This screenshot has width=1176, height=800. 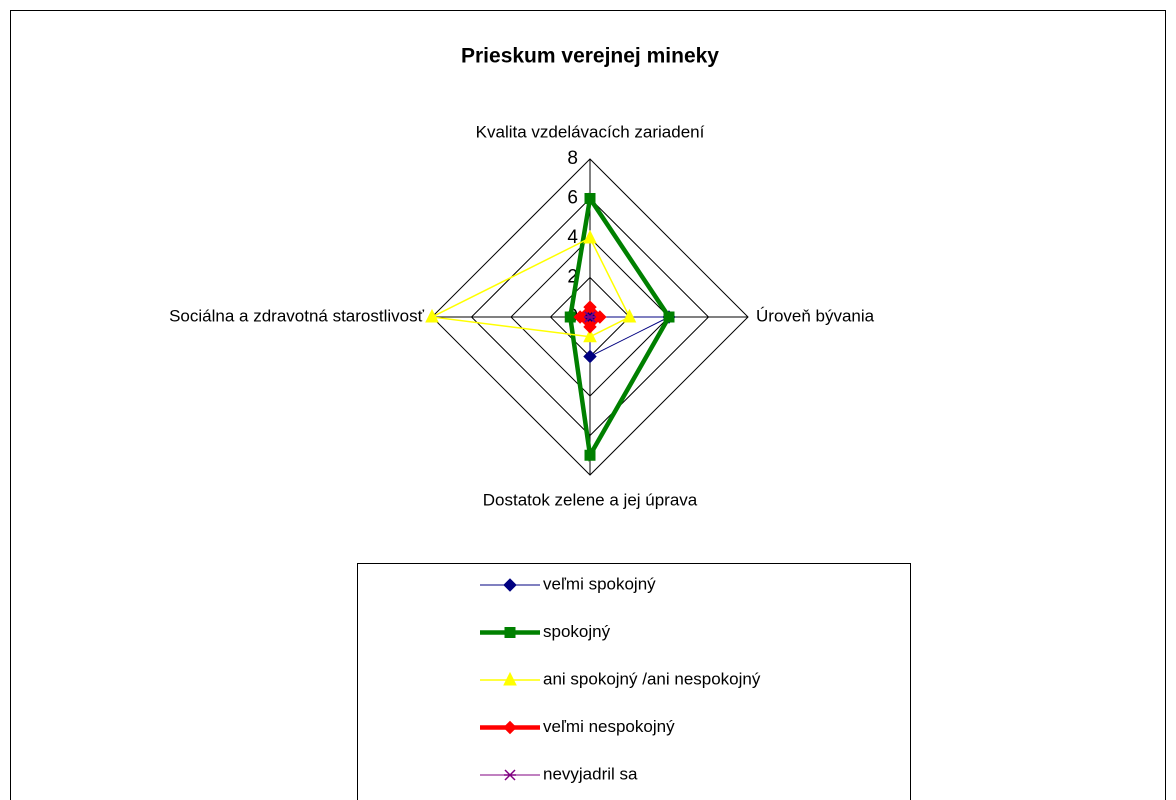 I want to click on legend-label: ani spokojný /ani nespokojný, so click(x=652, y=678).